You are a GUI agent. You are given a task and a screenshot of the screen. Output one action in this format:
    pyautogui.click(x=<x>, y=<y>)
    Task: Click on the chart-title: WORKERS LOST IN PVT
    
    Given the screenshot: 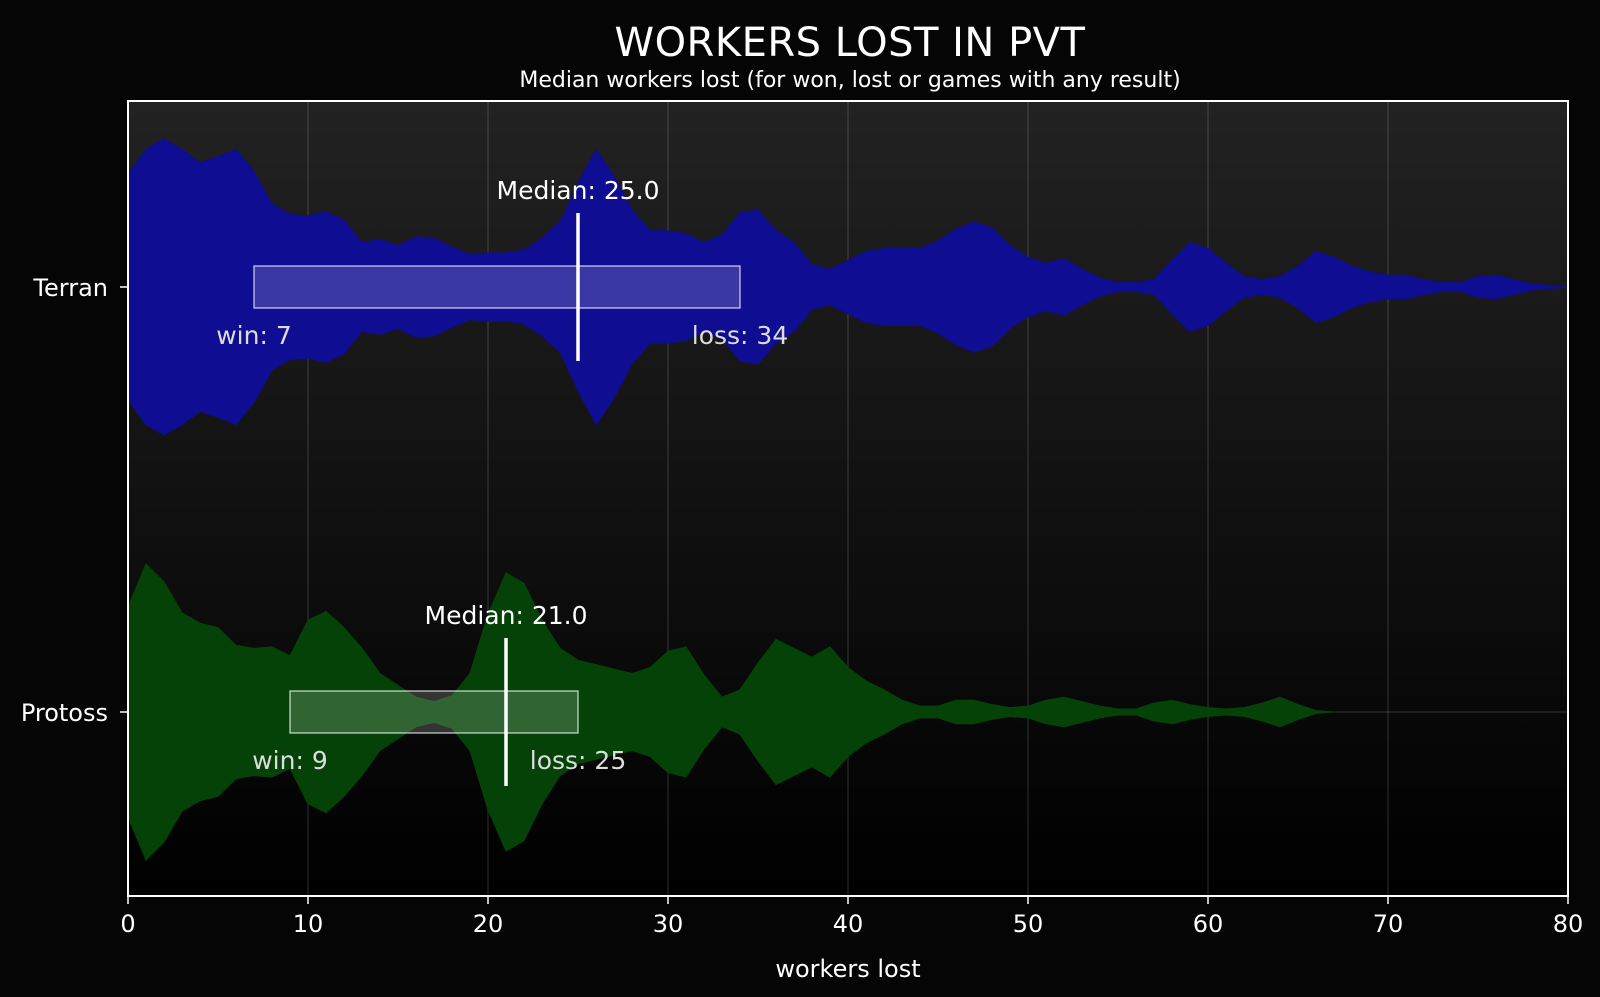 What is the action you would take?
    pyautogui.click(x=850, y=43)
    